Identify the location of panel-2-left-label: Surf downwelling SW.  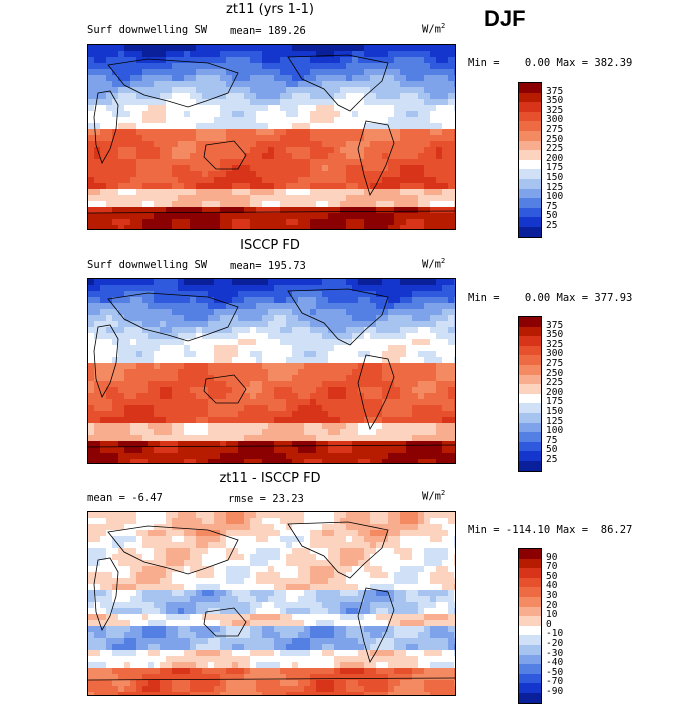
(147, 265).